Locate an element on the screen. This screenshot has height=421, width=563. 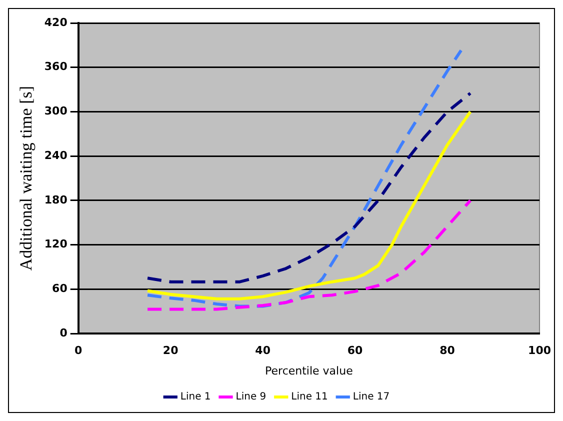
x-tick-label: 80 is located at coordinates (448, 351).